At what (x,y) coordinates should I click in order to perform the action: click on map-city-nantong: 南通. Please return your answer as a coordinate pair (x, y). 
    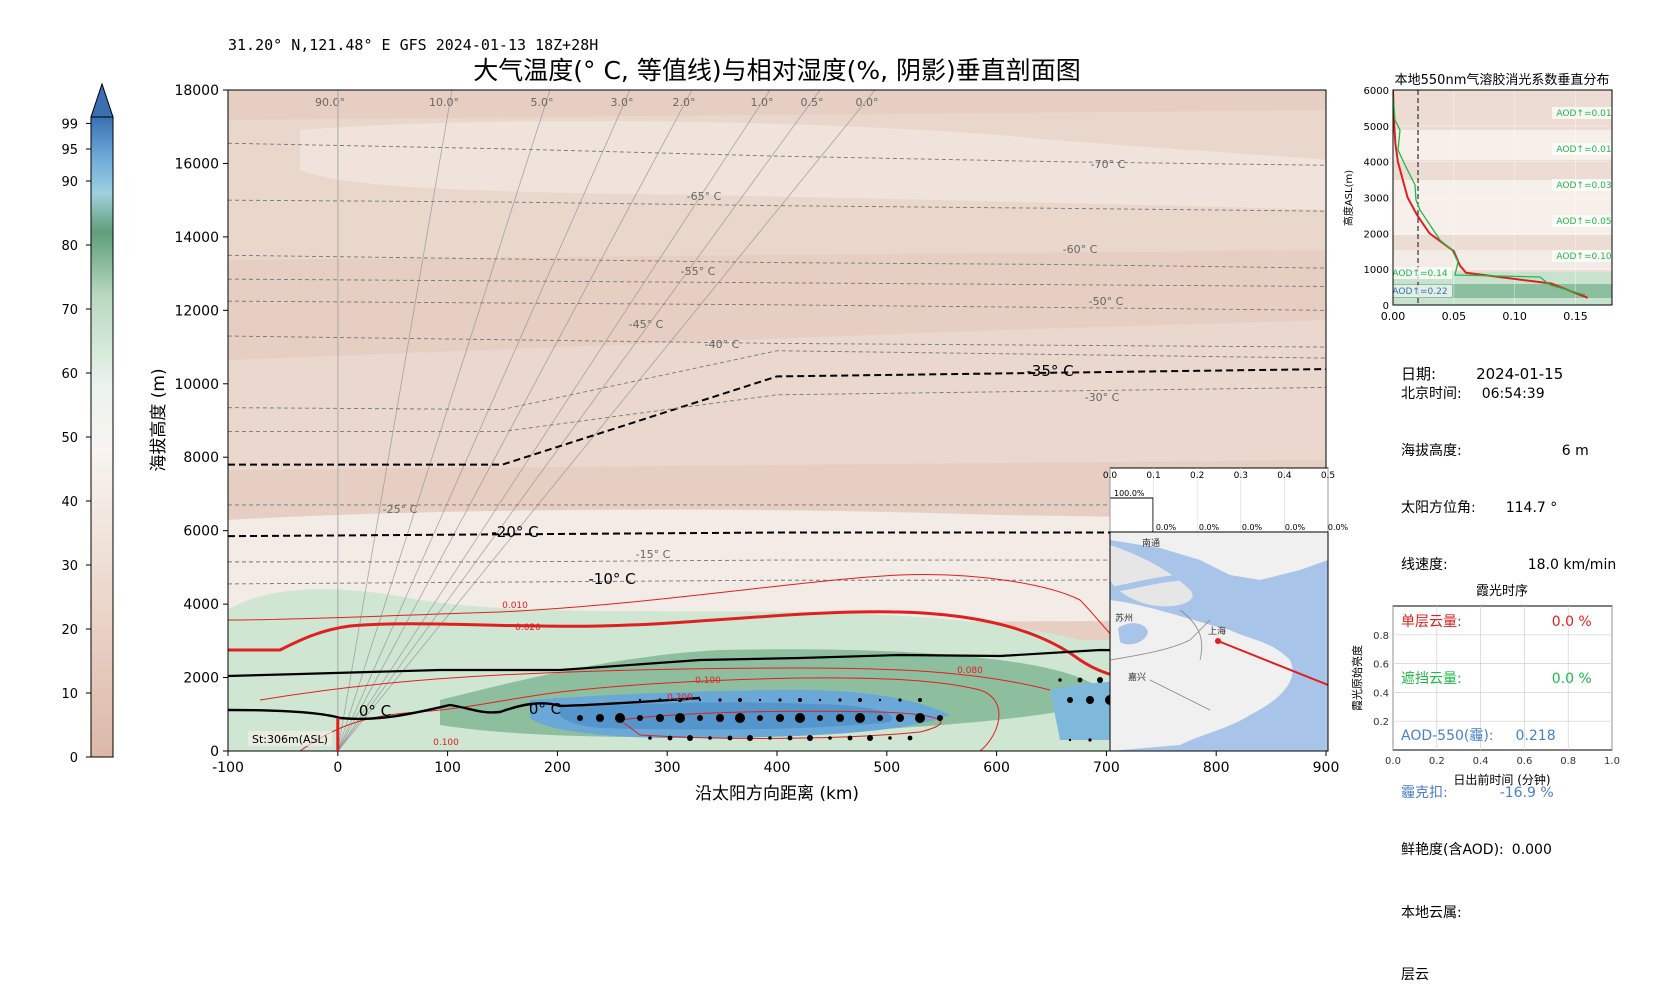
    Looking at the image, I should click on (1151, 543).